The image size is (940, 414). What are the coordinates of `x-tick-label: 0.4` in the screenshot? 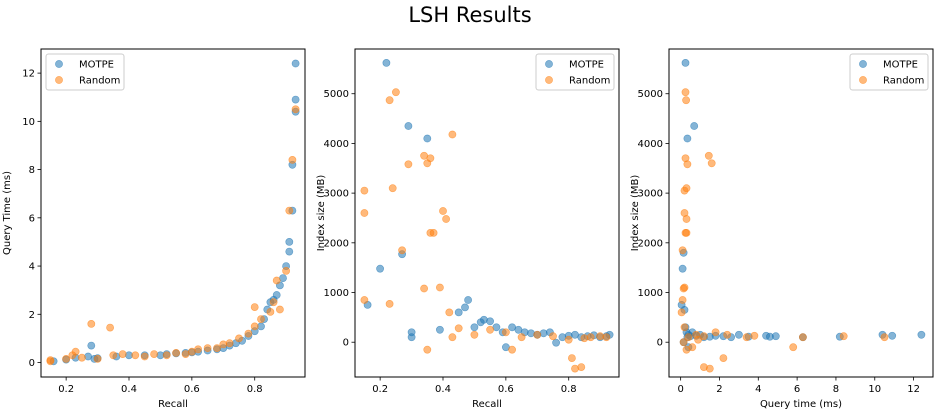 It's located at (129, 389).